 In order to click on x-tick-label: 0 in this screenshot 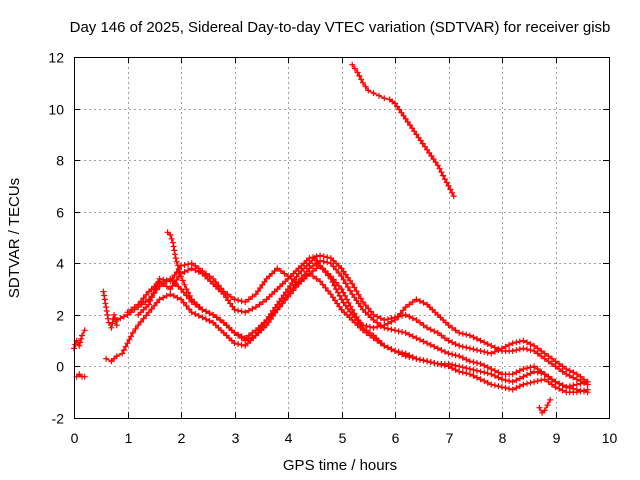, I will do `click(75, 438)`.